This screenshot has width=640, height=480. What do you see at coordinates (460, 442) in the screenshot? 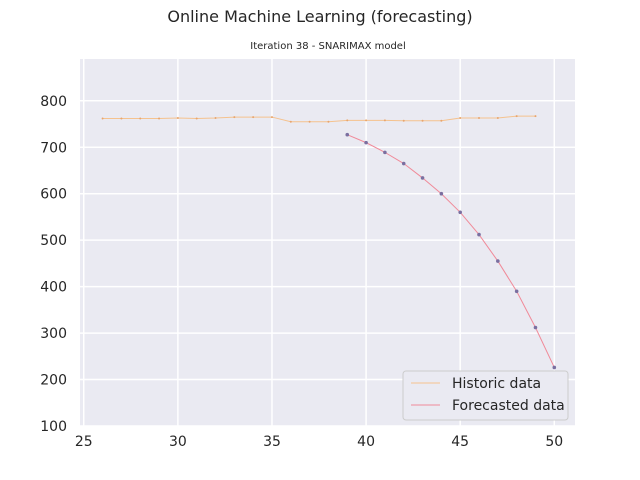
I see `x-tick-label: 45` at bounding box center [460, 442].